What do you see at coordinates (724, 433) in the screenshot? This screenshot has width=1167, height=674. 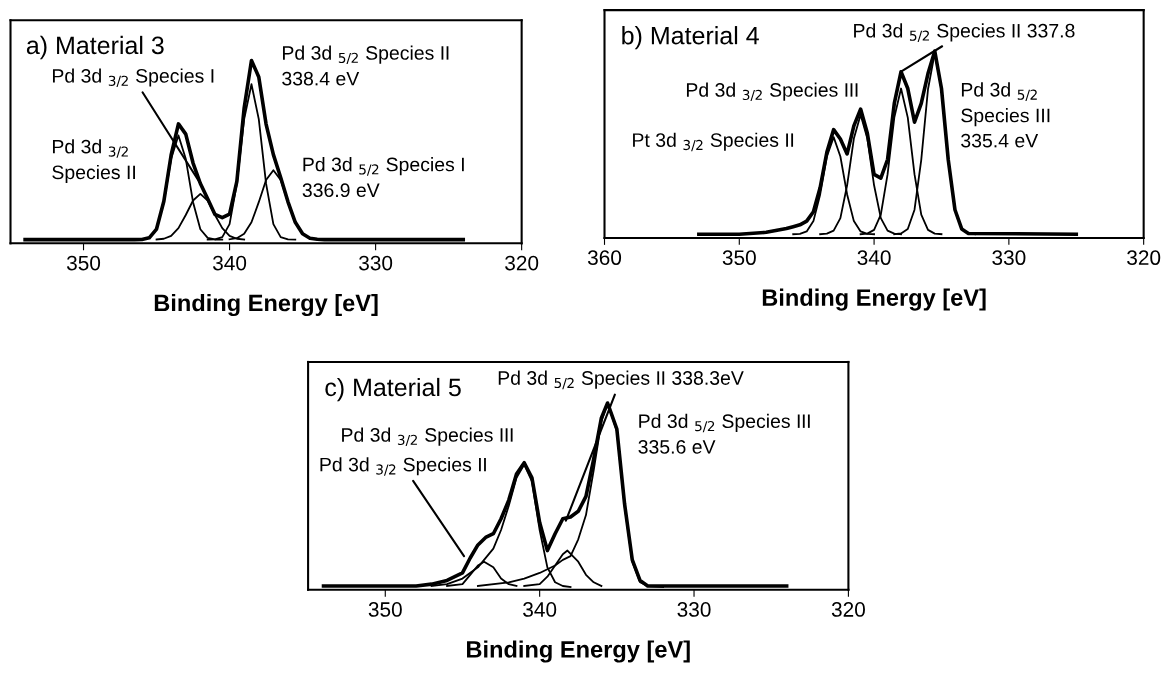 I see `annotation: Pd 3d $_{5/2}$ Species III 335.6 eV` at bounding box center [724, 433].